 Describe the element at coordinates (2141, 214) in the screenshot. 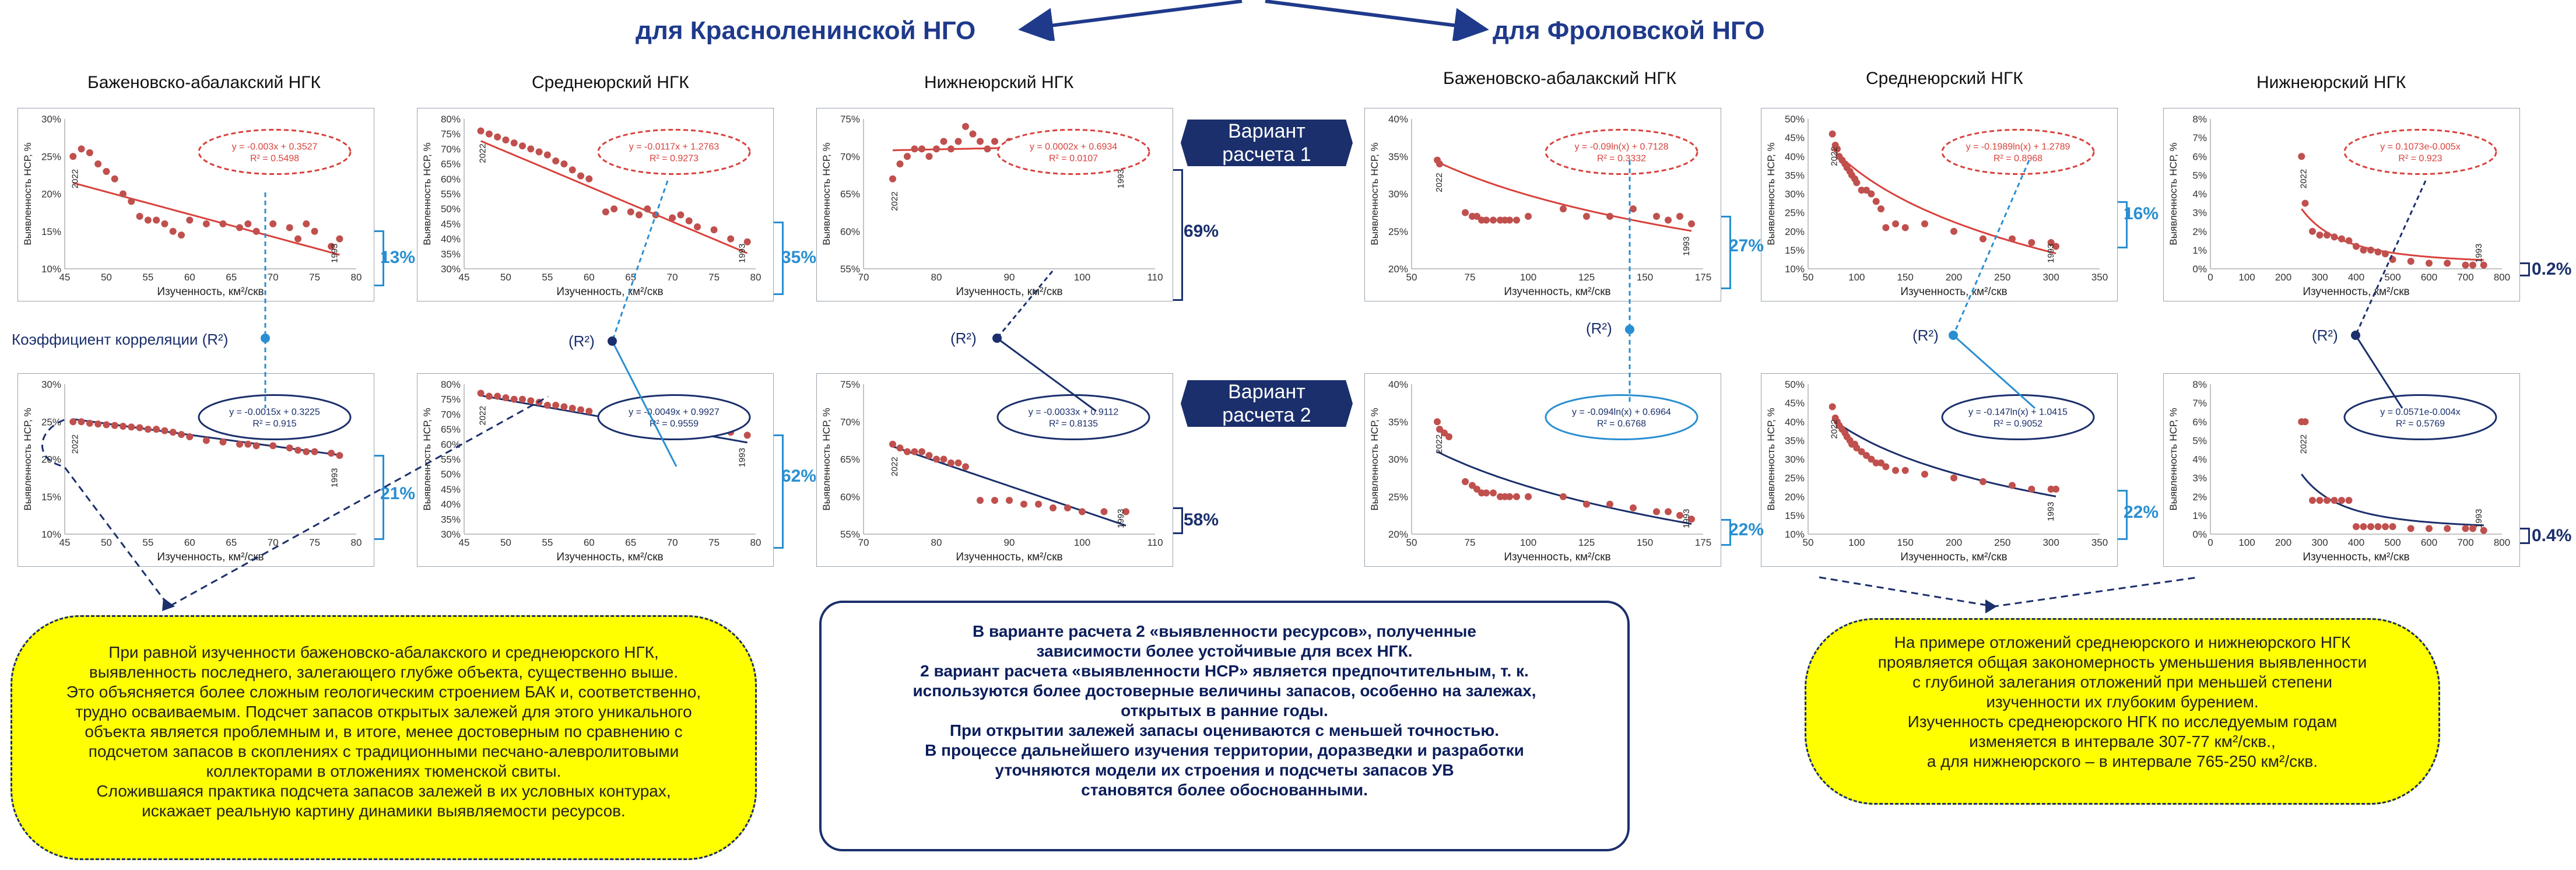

I see `pct-p15: 16%` at that location.